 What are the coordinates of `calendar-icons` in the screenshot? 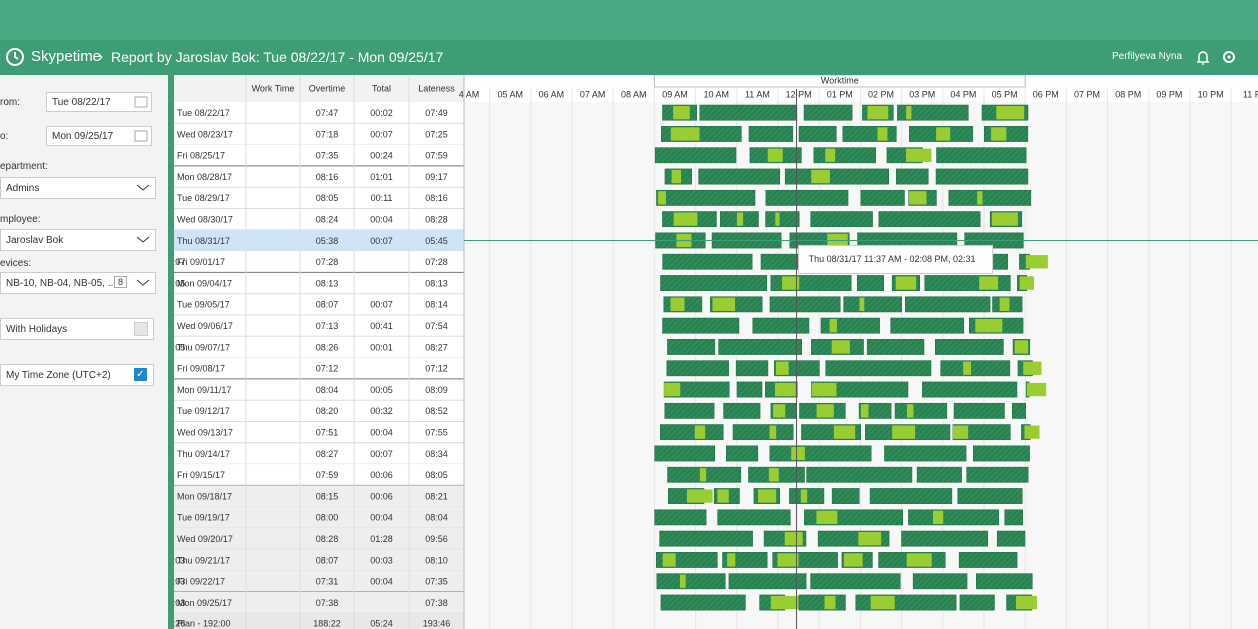 It's located at (141, 119).